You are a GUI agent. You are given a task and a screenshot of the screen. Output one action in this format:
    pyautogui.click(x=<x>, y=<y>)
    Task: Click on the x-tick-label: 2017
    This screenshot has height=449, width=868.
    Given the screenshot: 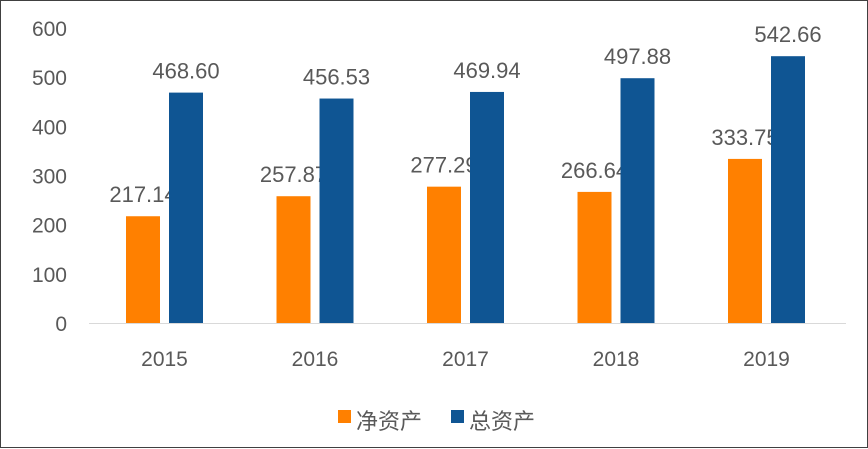 What is the action you would take?
    pyautogui.click(x=465, y=359)
    